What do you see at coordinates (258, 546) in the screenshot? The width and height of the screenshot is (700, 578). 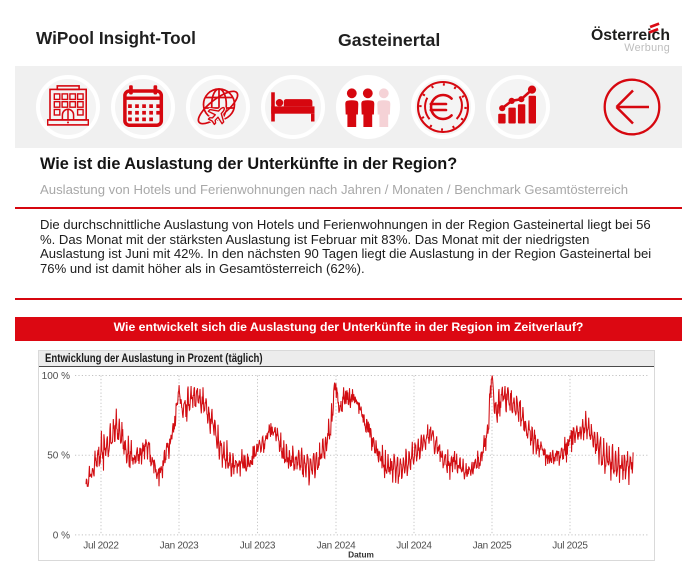 I see `svg-text: Jul 2023` at bounding box center [258, 546].